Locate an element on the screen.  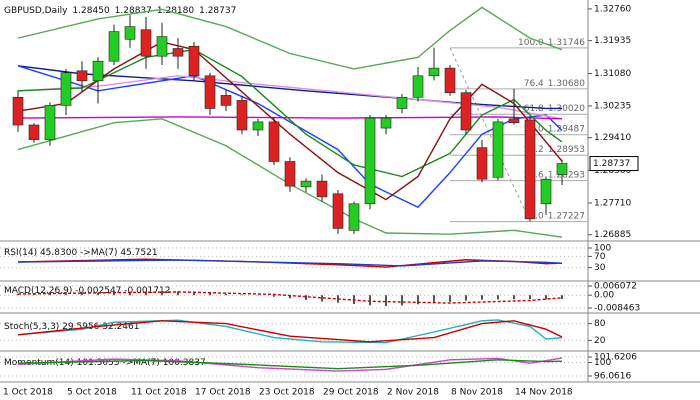
fib-diagonal is located at coordinates (490, 134).